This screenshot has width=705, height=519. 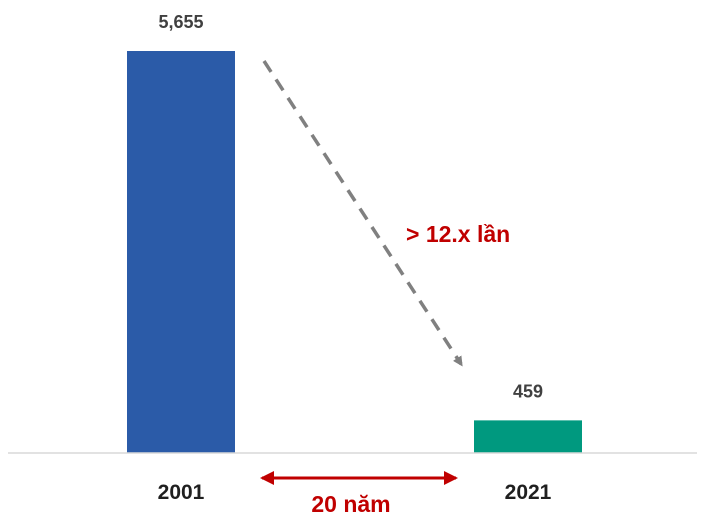 What do you see at coordinates (528, 492) in the screenshot?
I see `category-label-2021: 2021` at bounding box center [528, 492].